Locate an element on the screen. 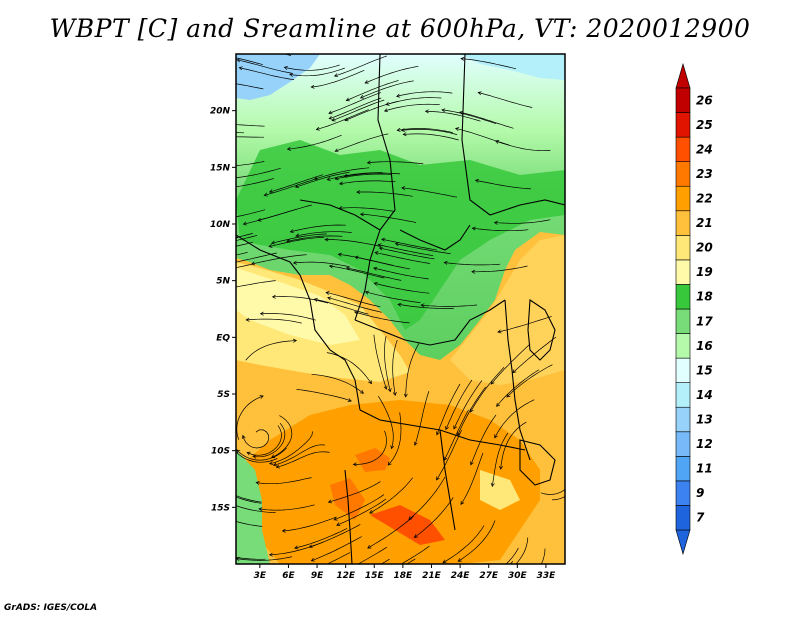  lon-tick-label: 15E is located at coordinates (375, 576).